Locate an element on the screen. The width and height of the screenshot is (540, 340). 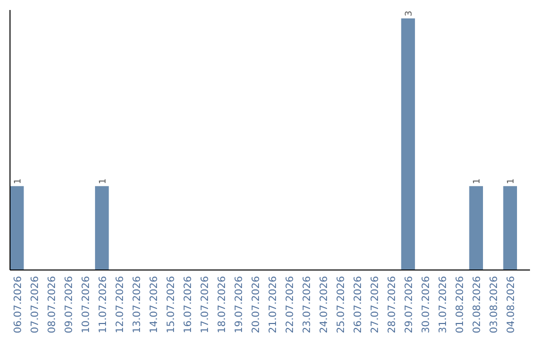
x-tick-label: 25.07.2026 is located at coordinates (342, 305).